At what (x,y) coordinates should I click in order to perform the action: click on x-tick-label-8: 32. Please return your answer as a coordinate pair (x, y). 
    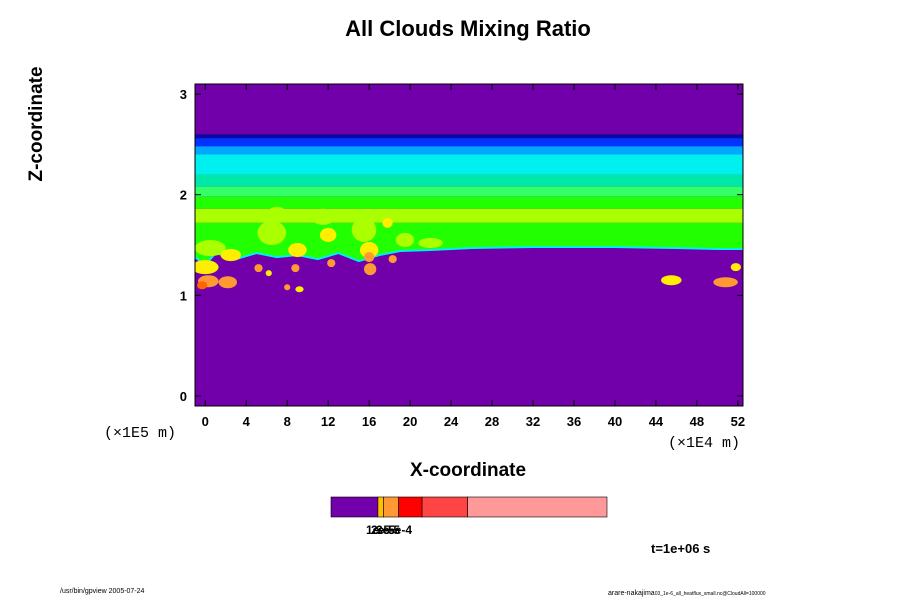
    Looking at the image, I should click on (533, 421).